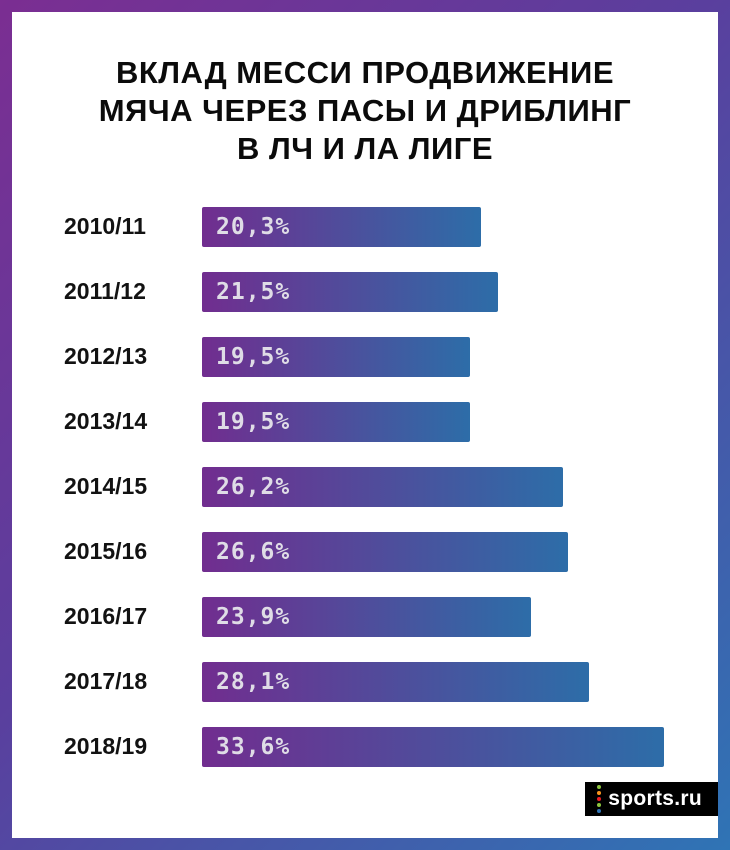  What do you see at coordinates (365, 148) in the screenshot?
I see `chart-title-line-3: В ЛЧ И ЛА ЛИГЕ` at bounding box center [365, 148].